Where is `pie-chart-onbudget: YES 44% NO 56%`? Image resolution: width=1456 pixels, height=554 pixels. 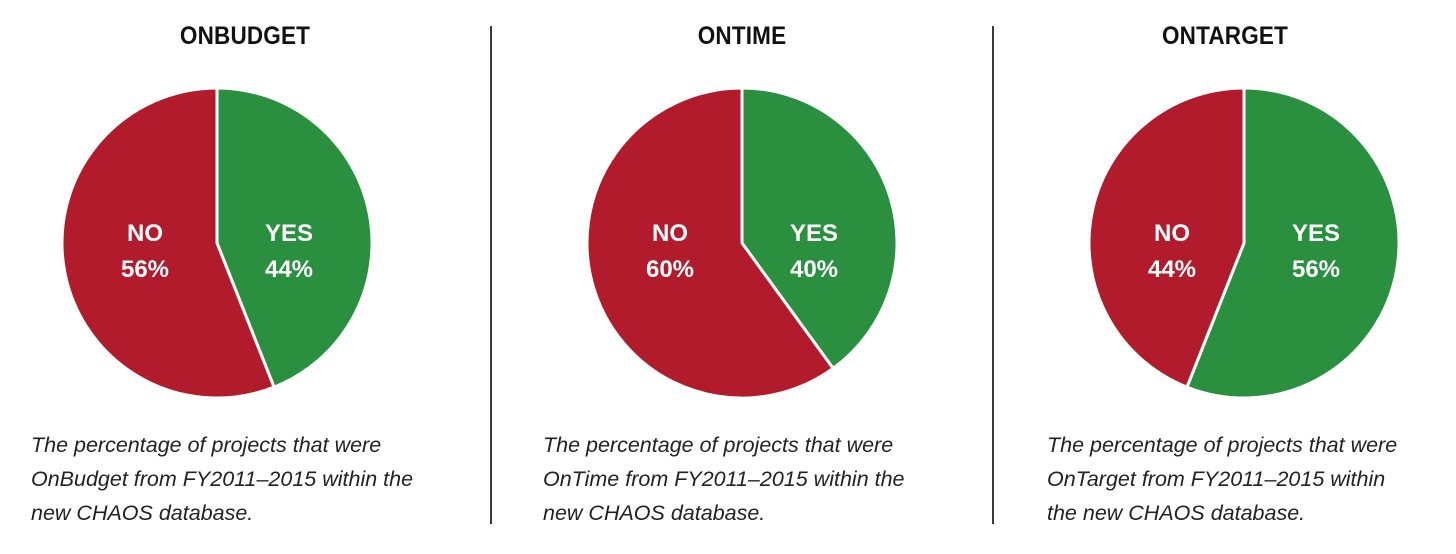 pie-chart-onbudget: YES 44% NO 56% is located at coordinates (217, 243).